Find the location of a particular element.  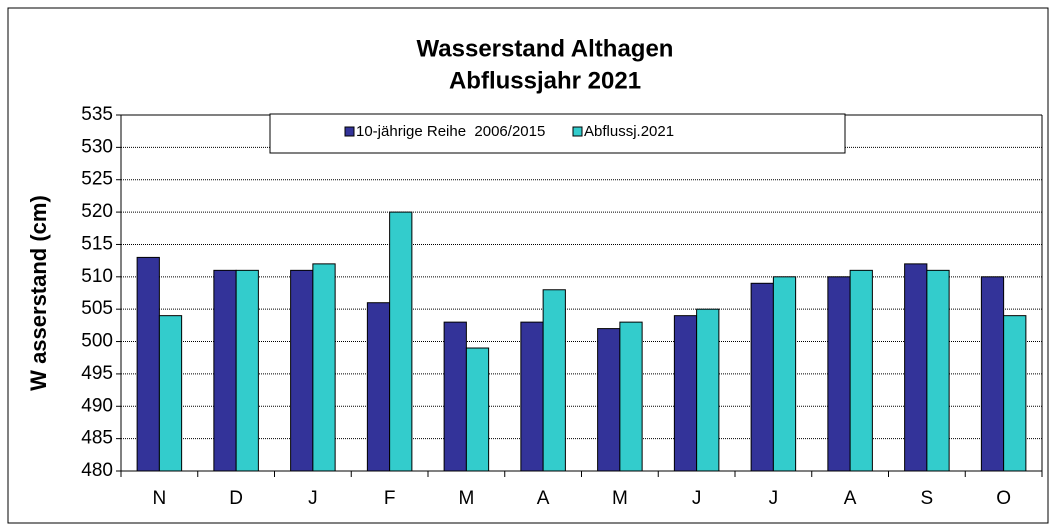

y-tick-label: 520 is located at coordinates (97, 211).